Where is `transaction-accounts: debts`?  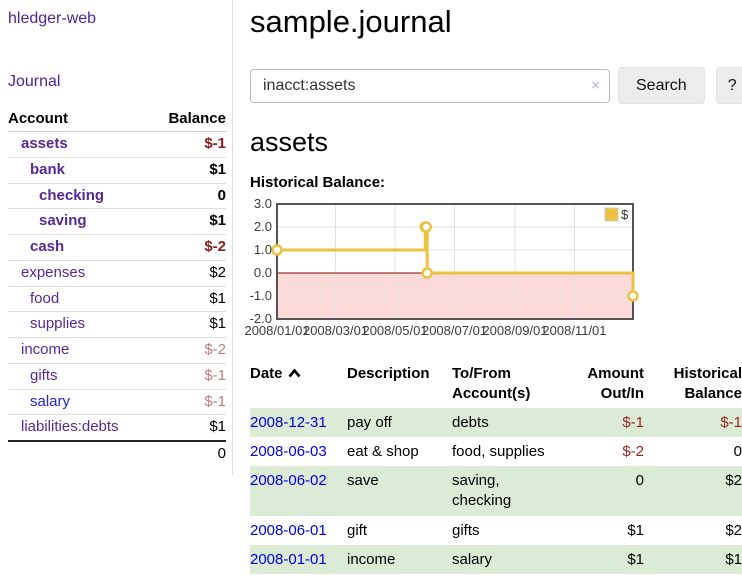 transaction-accounts: debts is located at coordinates (509, 422).